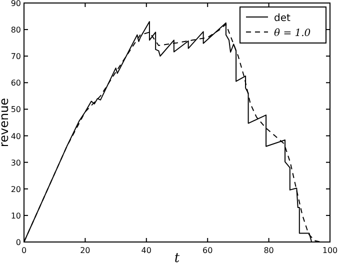  Describe the element at coordinates (15, 83) in the screenshot. I see `y-tick-label: 60` at that location.